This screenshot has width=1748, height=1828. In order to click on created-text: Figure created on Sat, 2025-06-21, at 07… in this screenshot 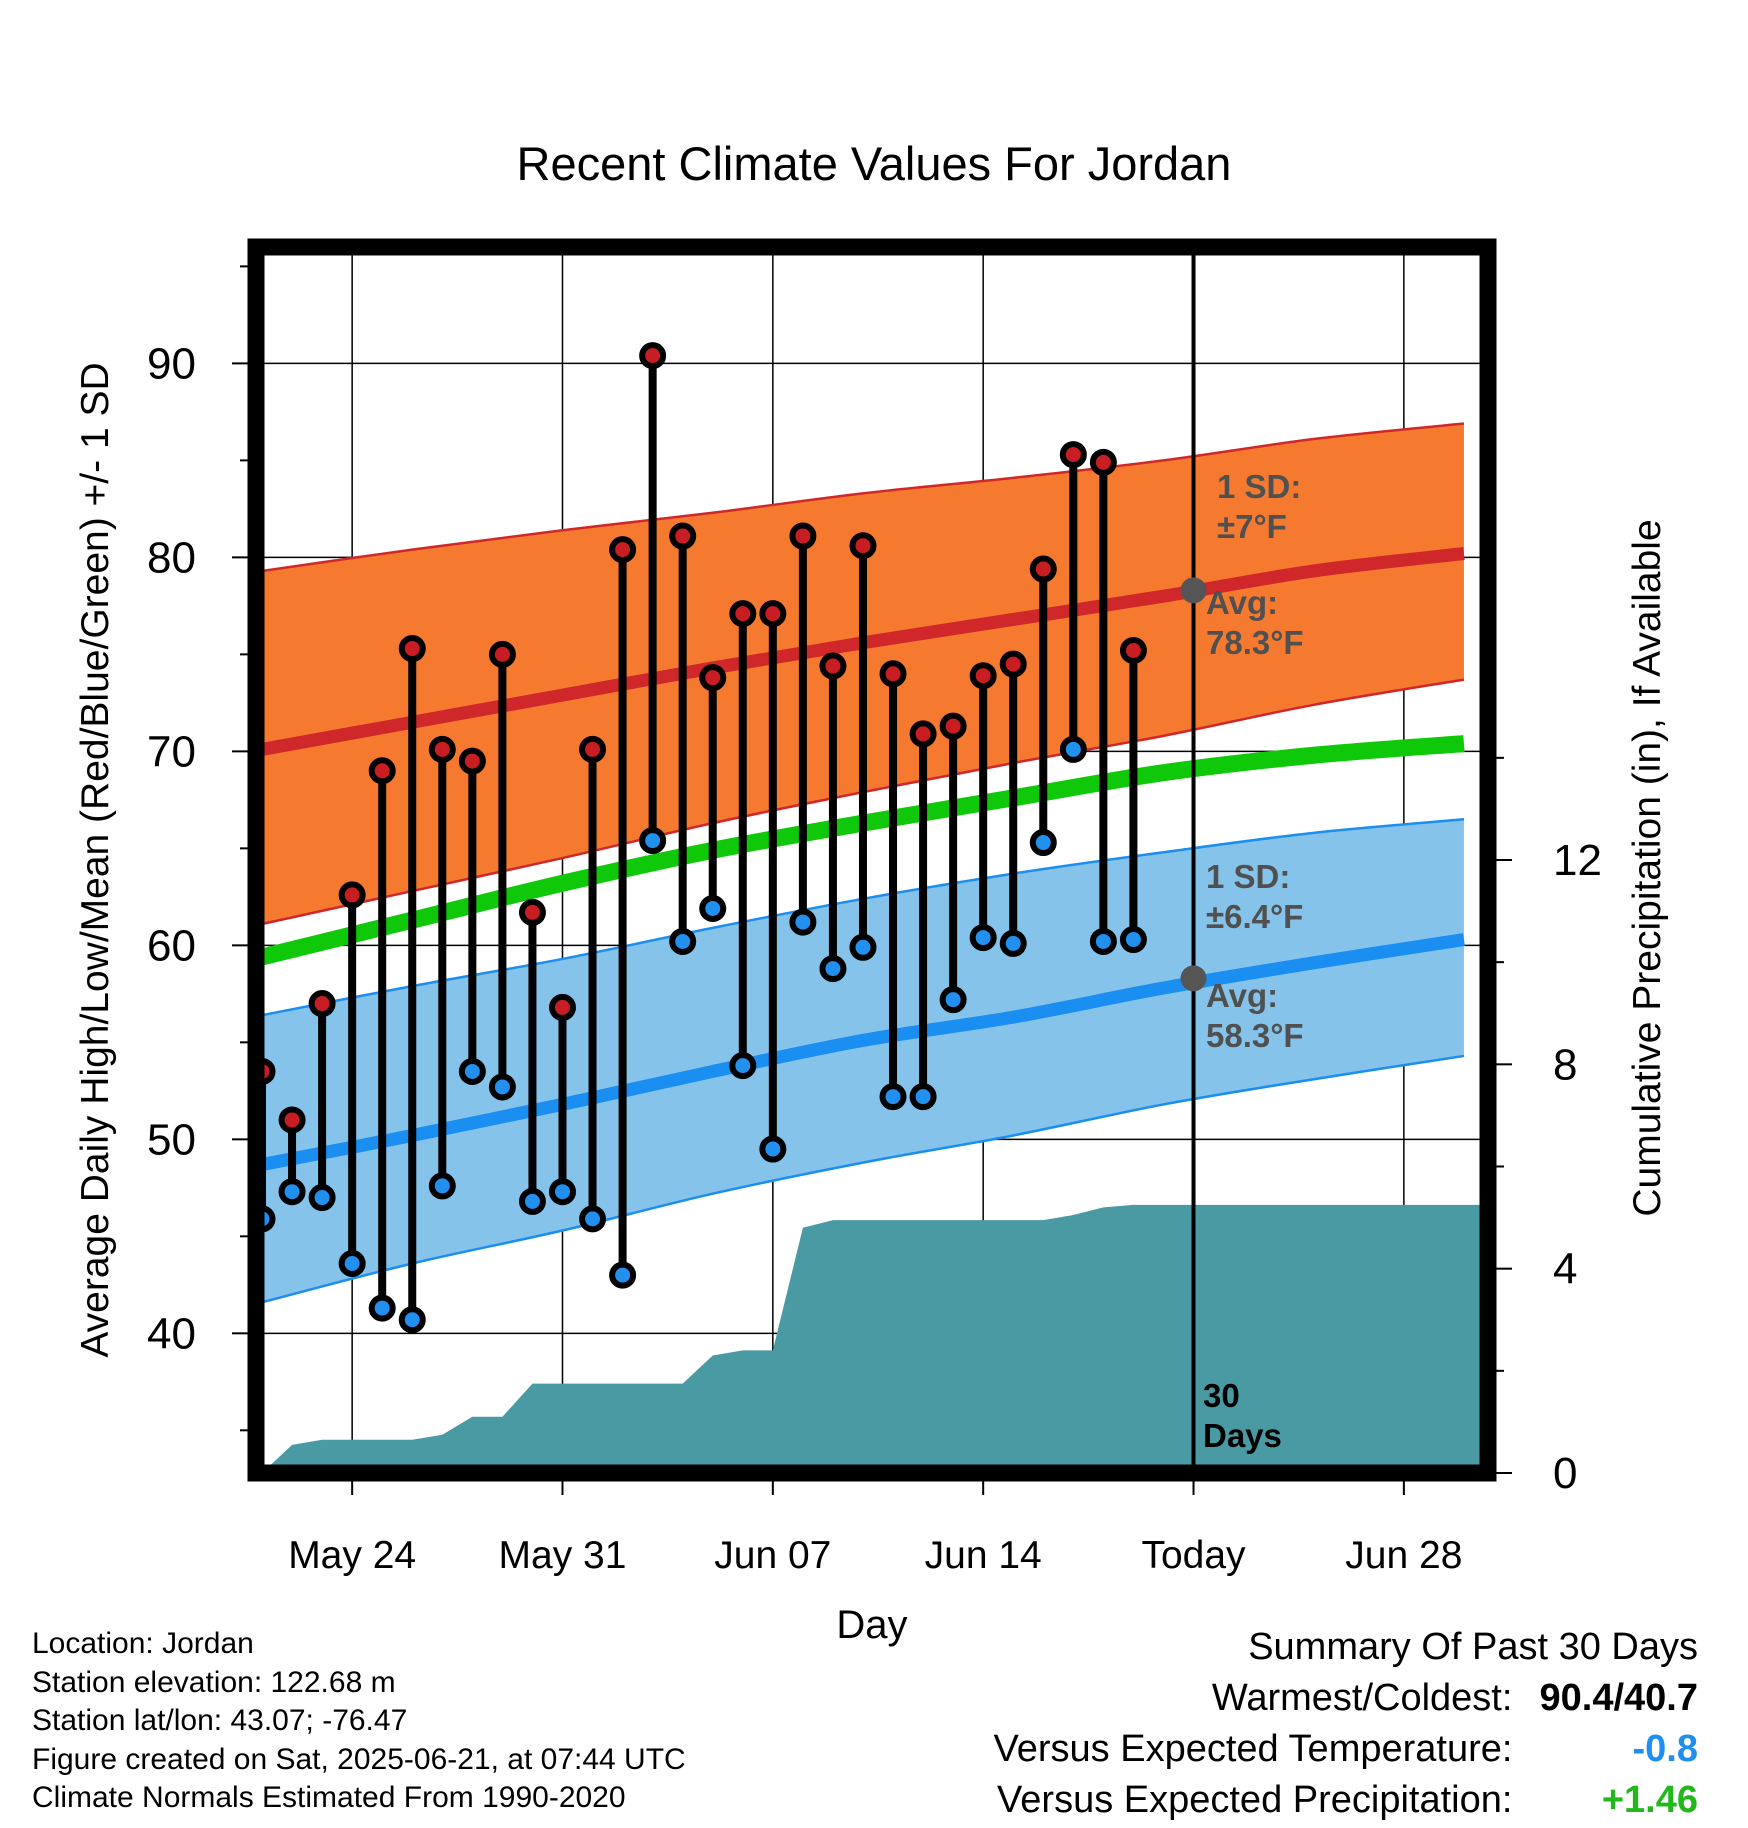, I will do `click(359, 1759)`.